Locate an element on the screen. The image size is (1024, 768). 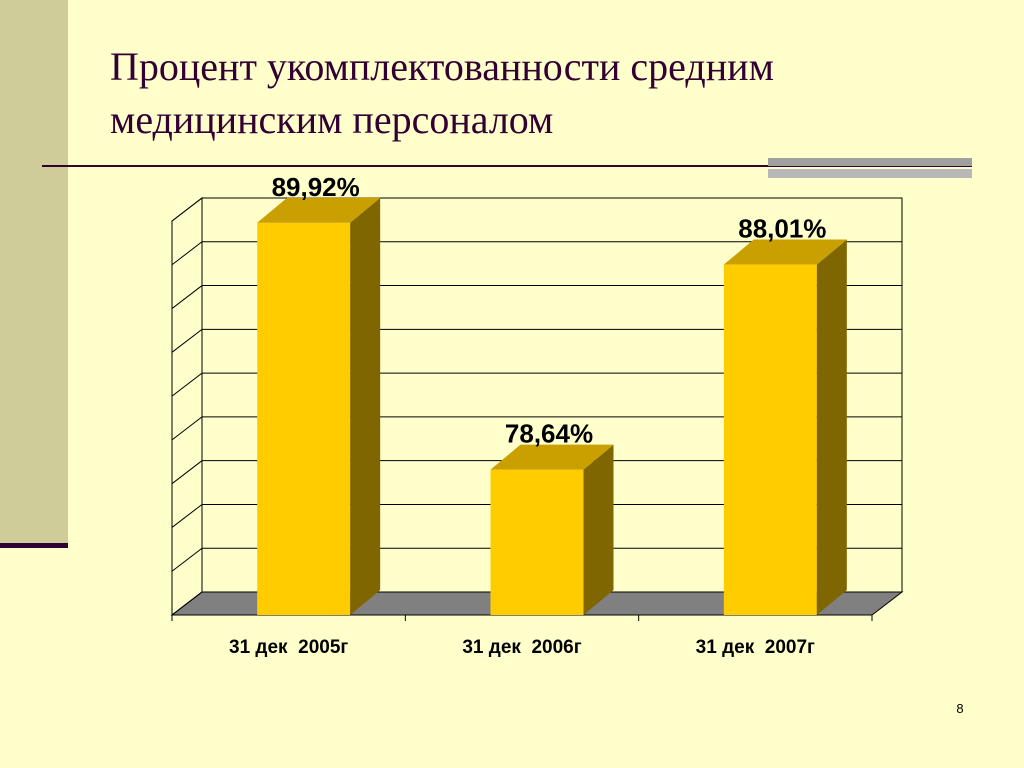
x-tick-label: 31 дек 2005г is located at coordinates (288, 647).